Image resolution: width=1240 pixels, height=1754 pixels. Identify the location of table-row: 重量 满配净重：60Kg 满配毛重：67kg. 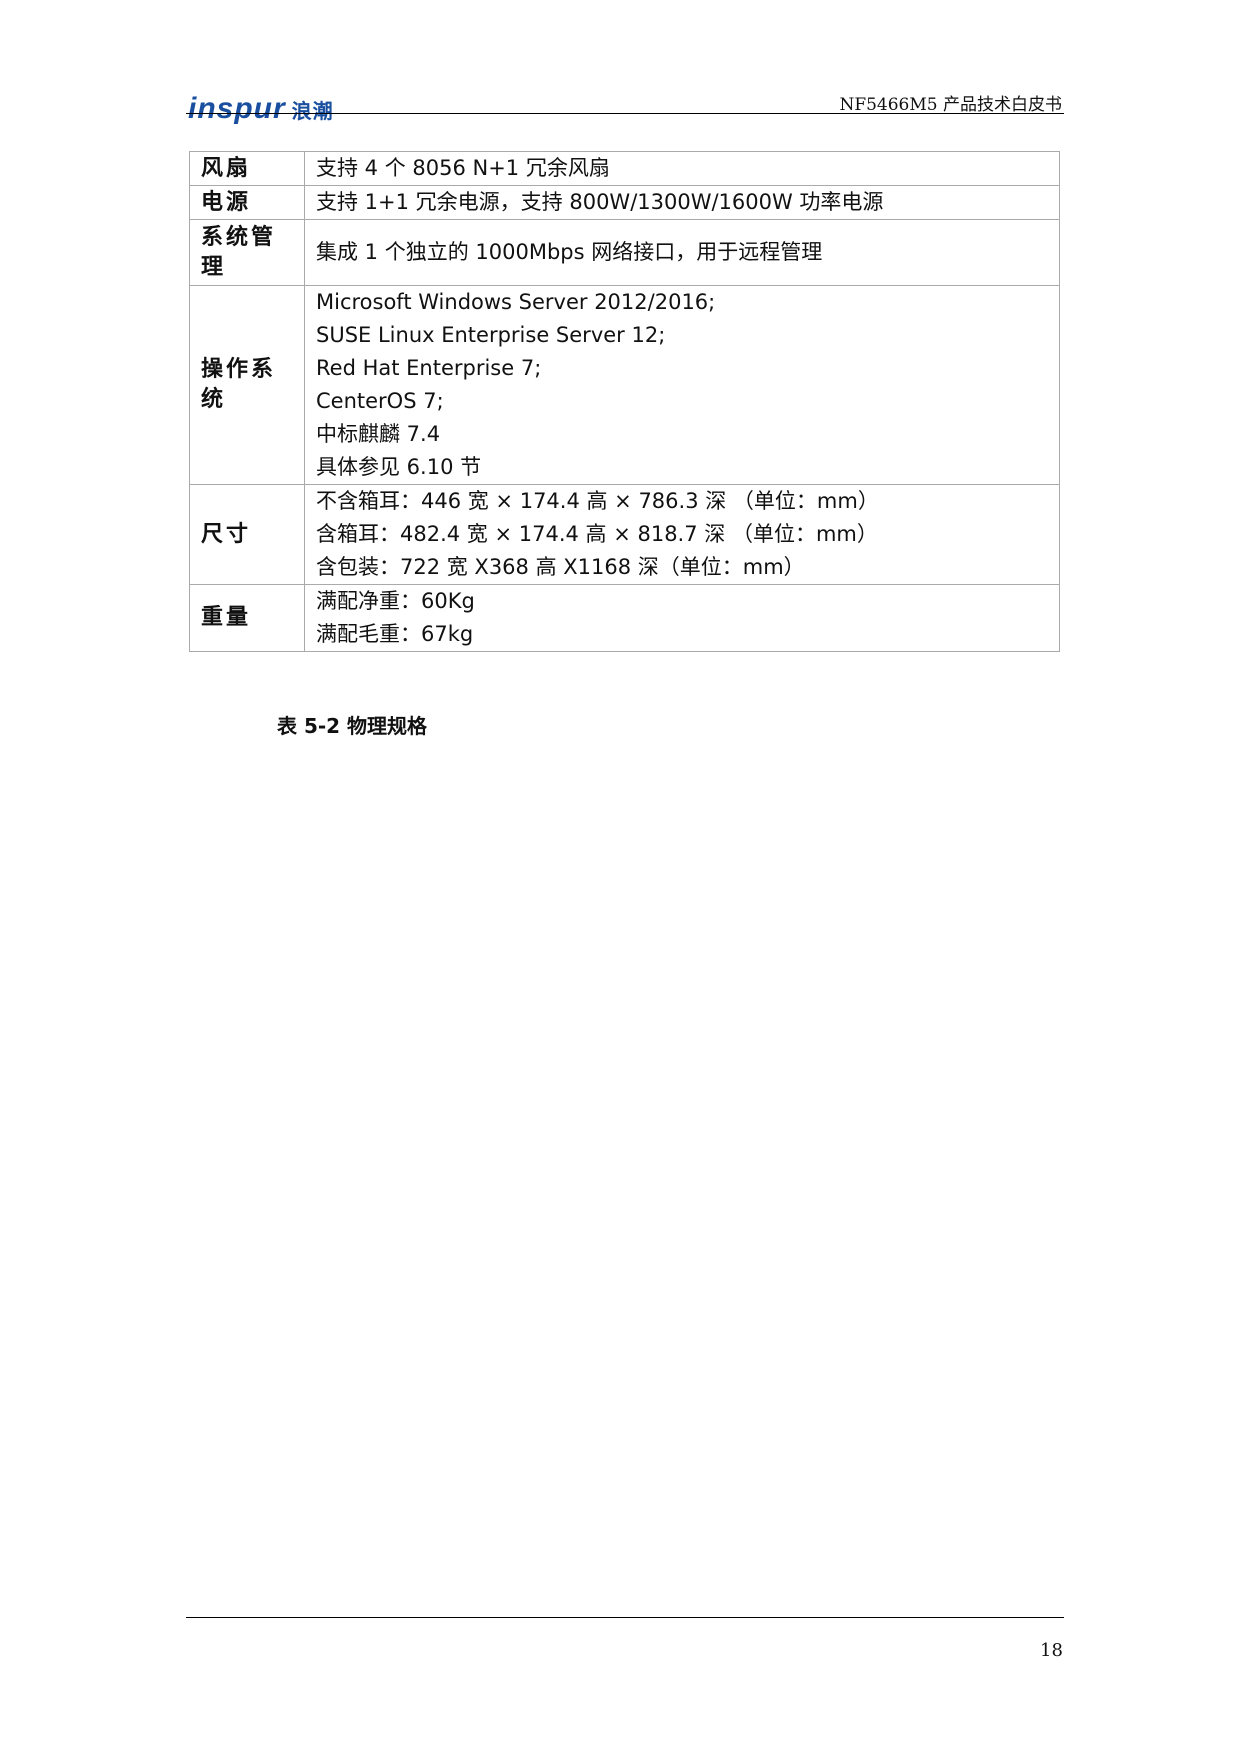
(624, 618).